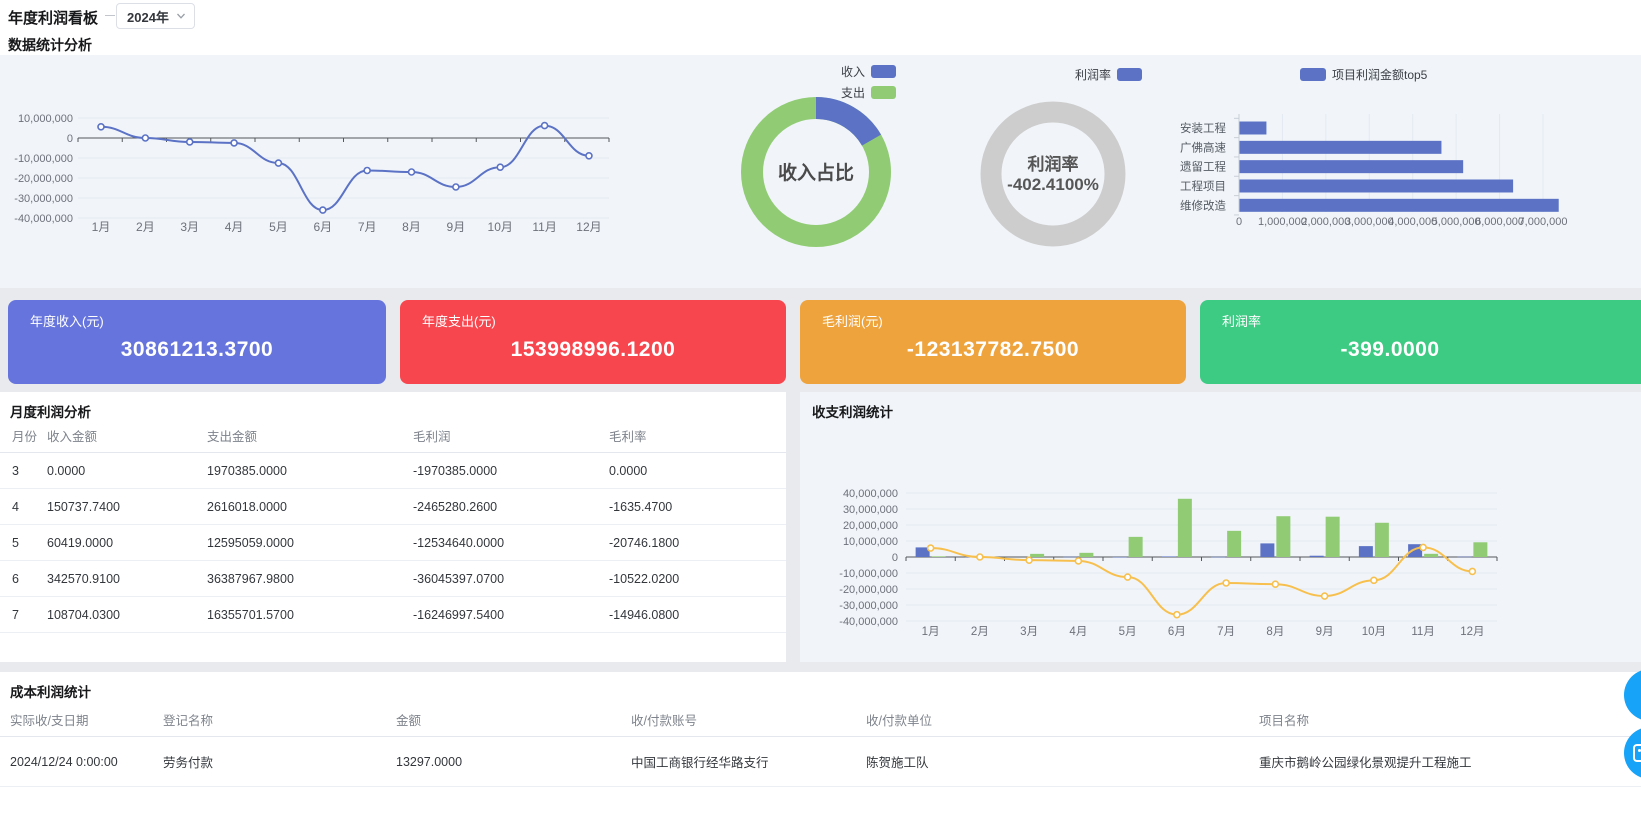 The width and height of the screenshot is (1641, 821). I want to click on legend-item-expense: 支出, so click(868, 92).